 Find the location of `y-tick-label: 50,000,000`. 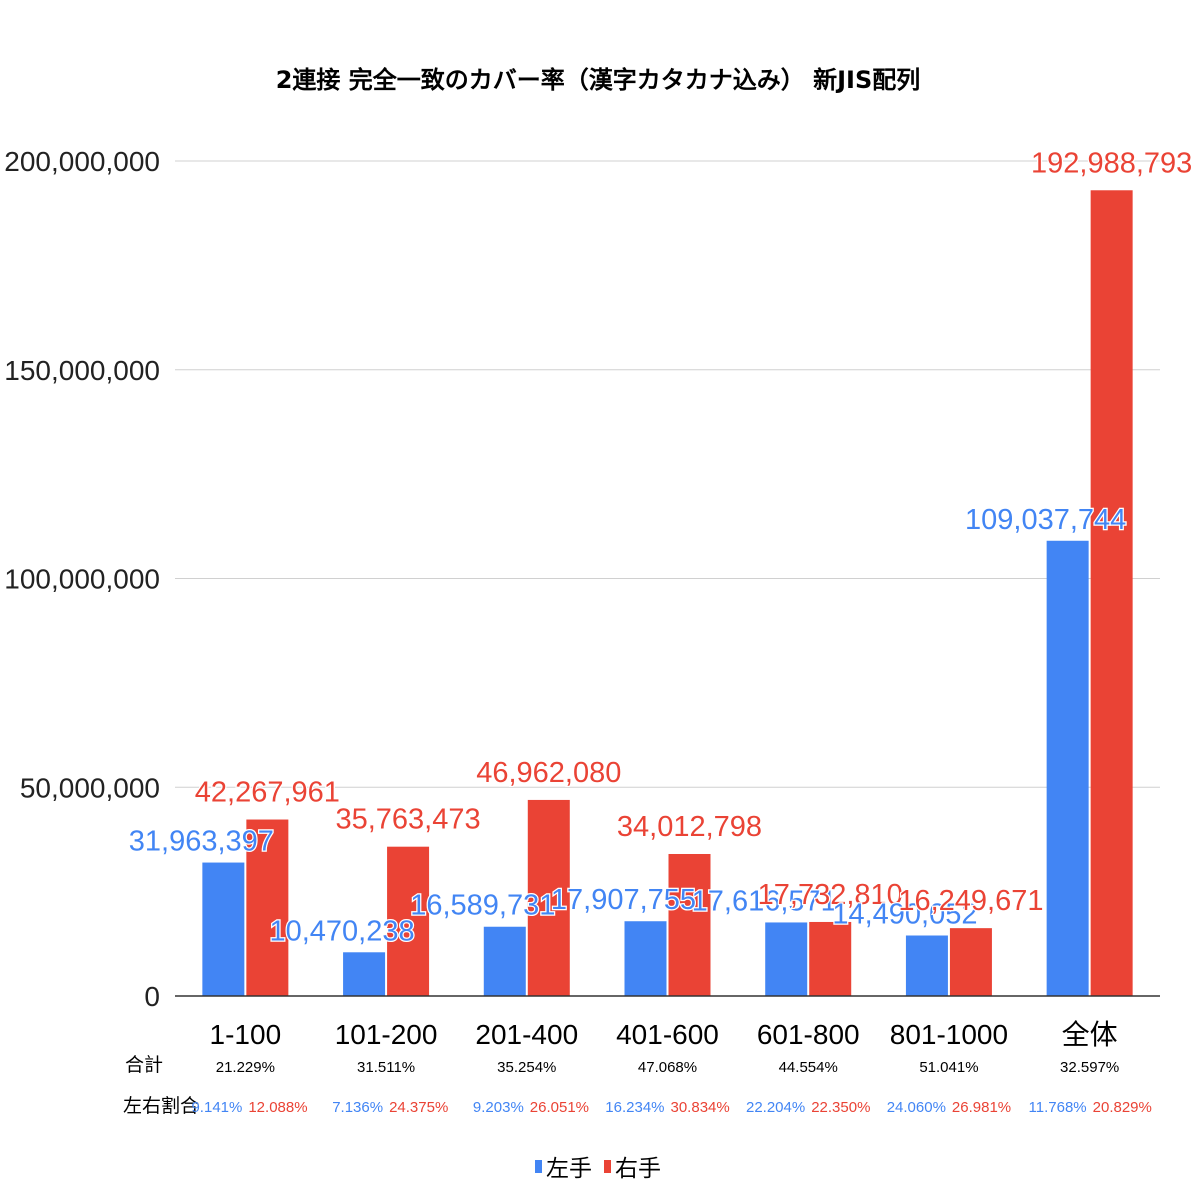

y-tick-label: 50,000,000 is located at coordinates (90, 787).